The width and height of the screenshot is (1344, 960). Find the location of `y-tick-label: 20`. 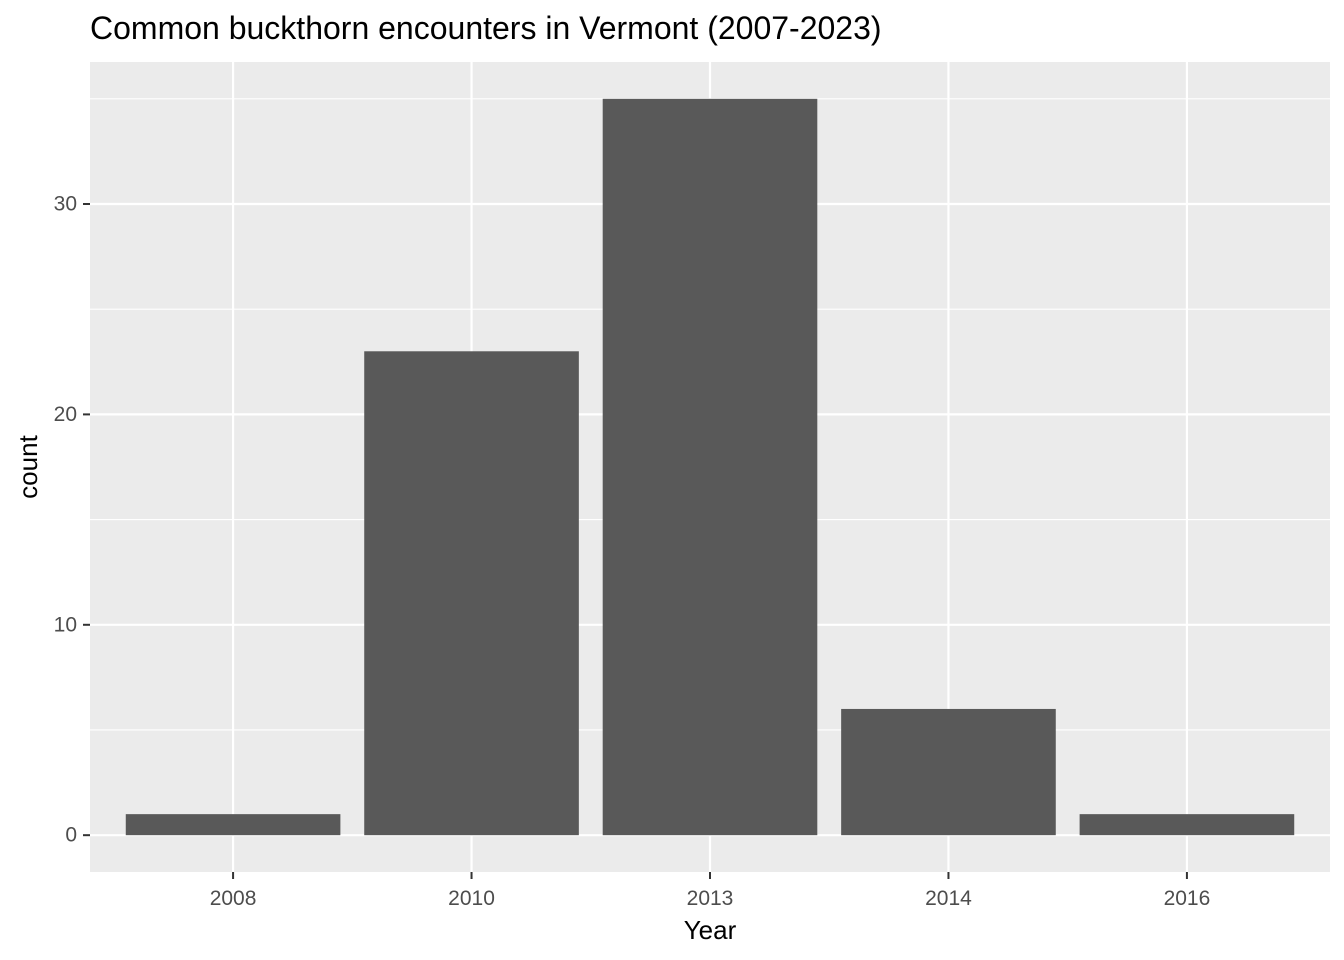

y-tick-label: 20 is located at coordinates (65, 414).